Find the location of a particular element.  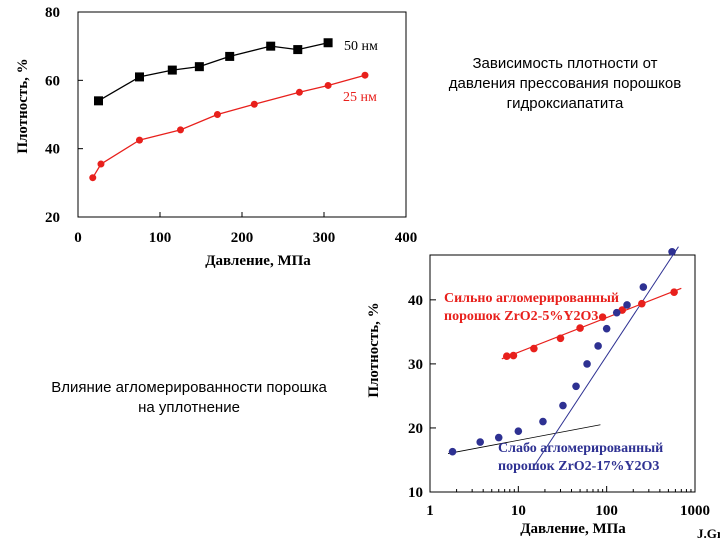

x-tick-label: 1 is located at coordinates (430, 511).